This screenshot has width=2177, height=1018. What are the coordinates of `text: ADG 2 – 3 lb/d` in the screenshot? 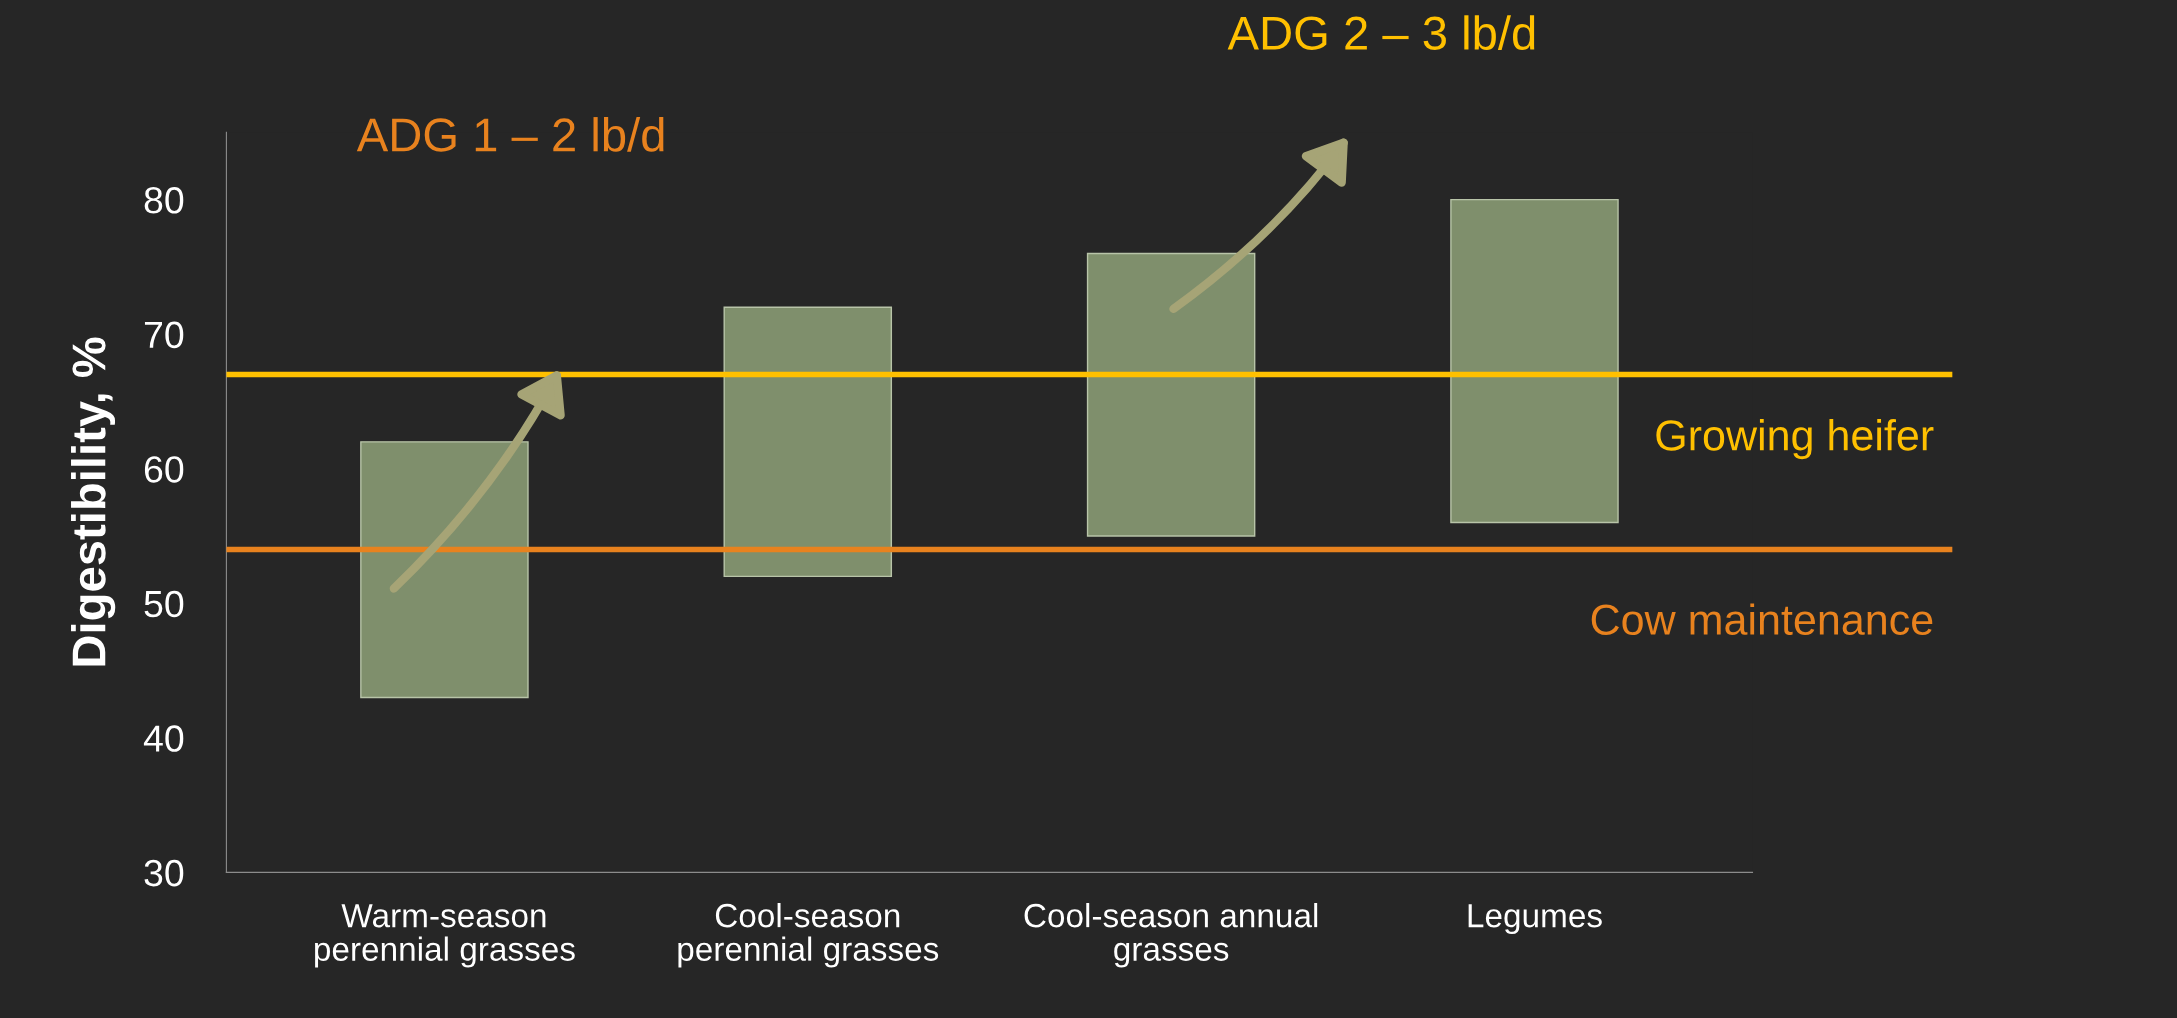 It's located at (1381, 32).